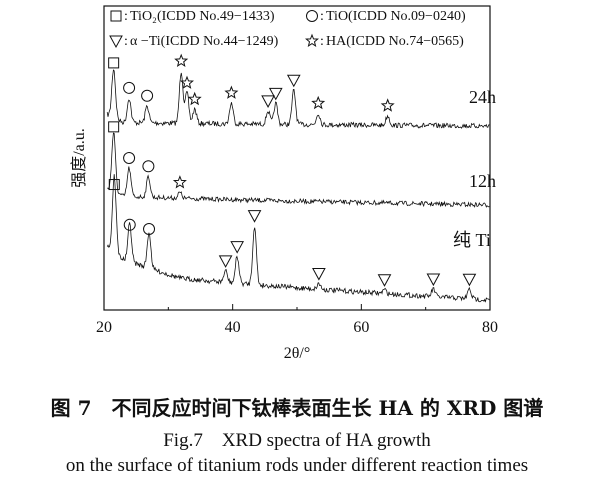 The width and height of the screenshot is (594, 485). Describe the element at coordinates (233, 327) in the screenshot. I see `x-tick-label: 40` at that location.